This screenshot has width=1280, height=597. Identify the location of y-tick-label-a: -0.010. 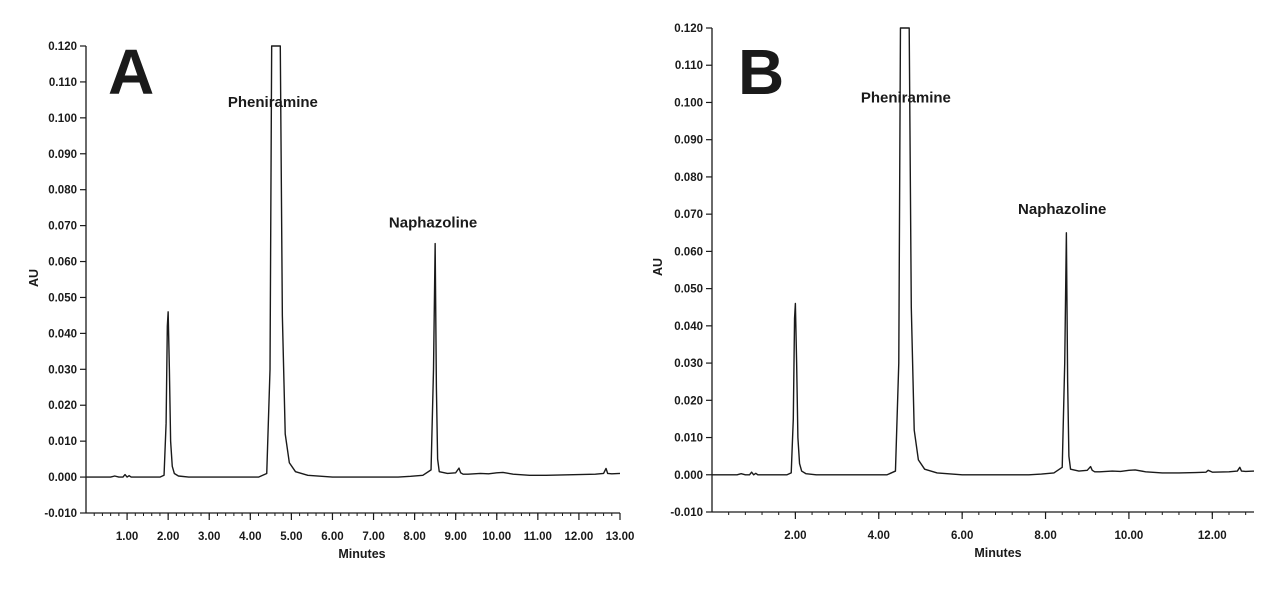
(60, 514).